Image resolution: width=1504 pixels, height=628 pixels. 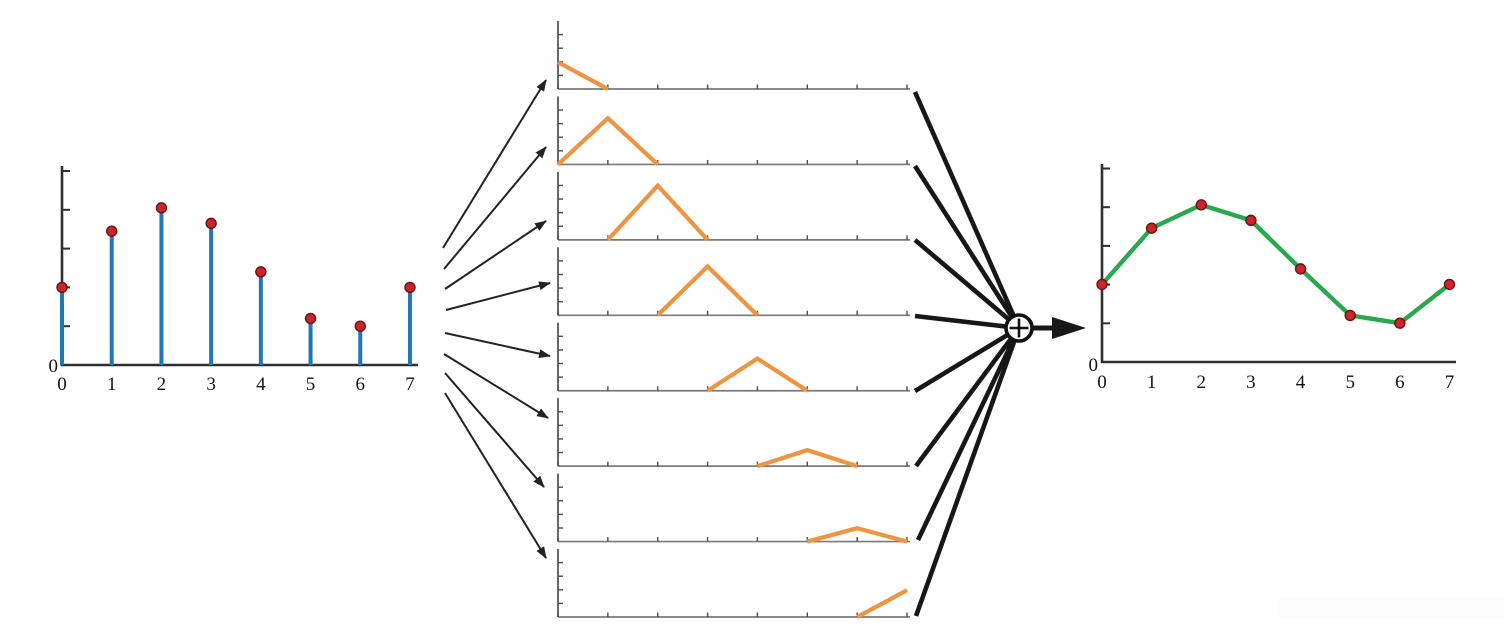 What do you see at coordinates (211, 384) in the screenshot?
I see `input-plot-x-tick-label: 3` at bounding box center [211, 384].